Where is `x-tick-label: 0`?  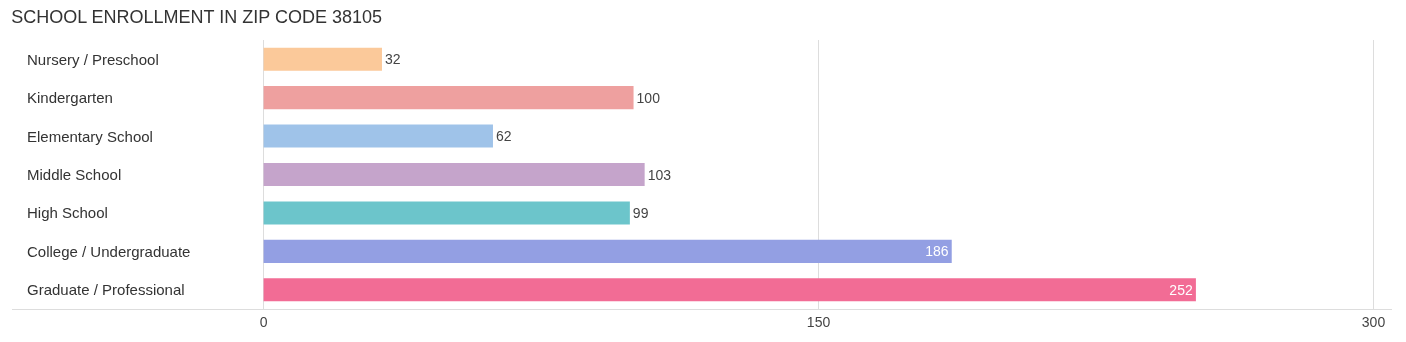 x-tick-label: 0 is located at coordinates (263, 321).